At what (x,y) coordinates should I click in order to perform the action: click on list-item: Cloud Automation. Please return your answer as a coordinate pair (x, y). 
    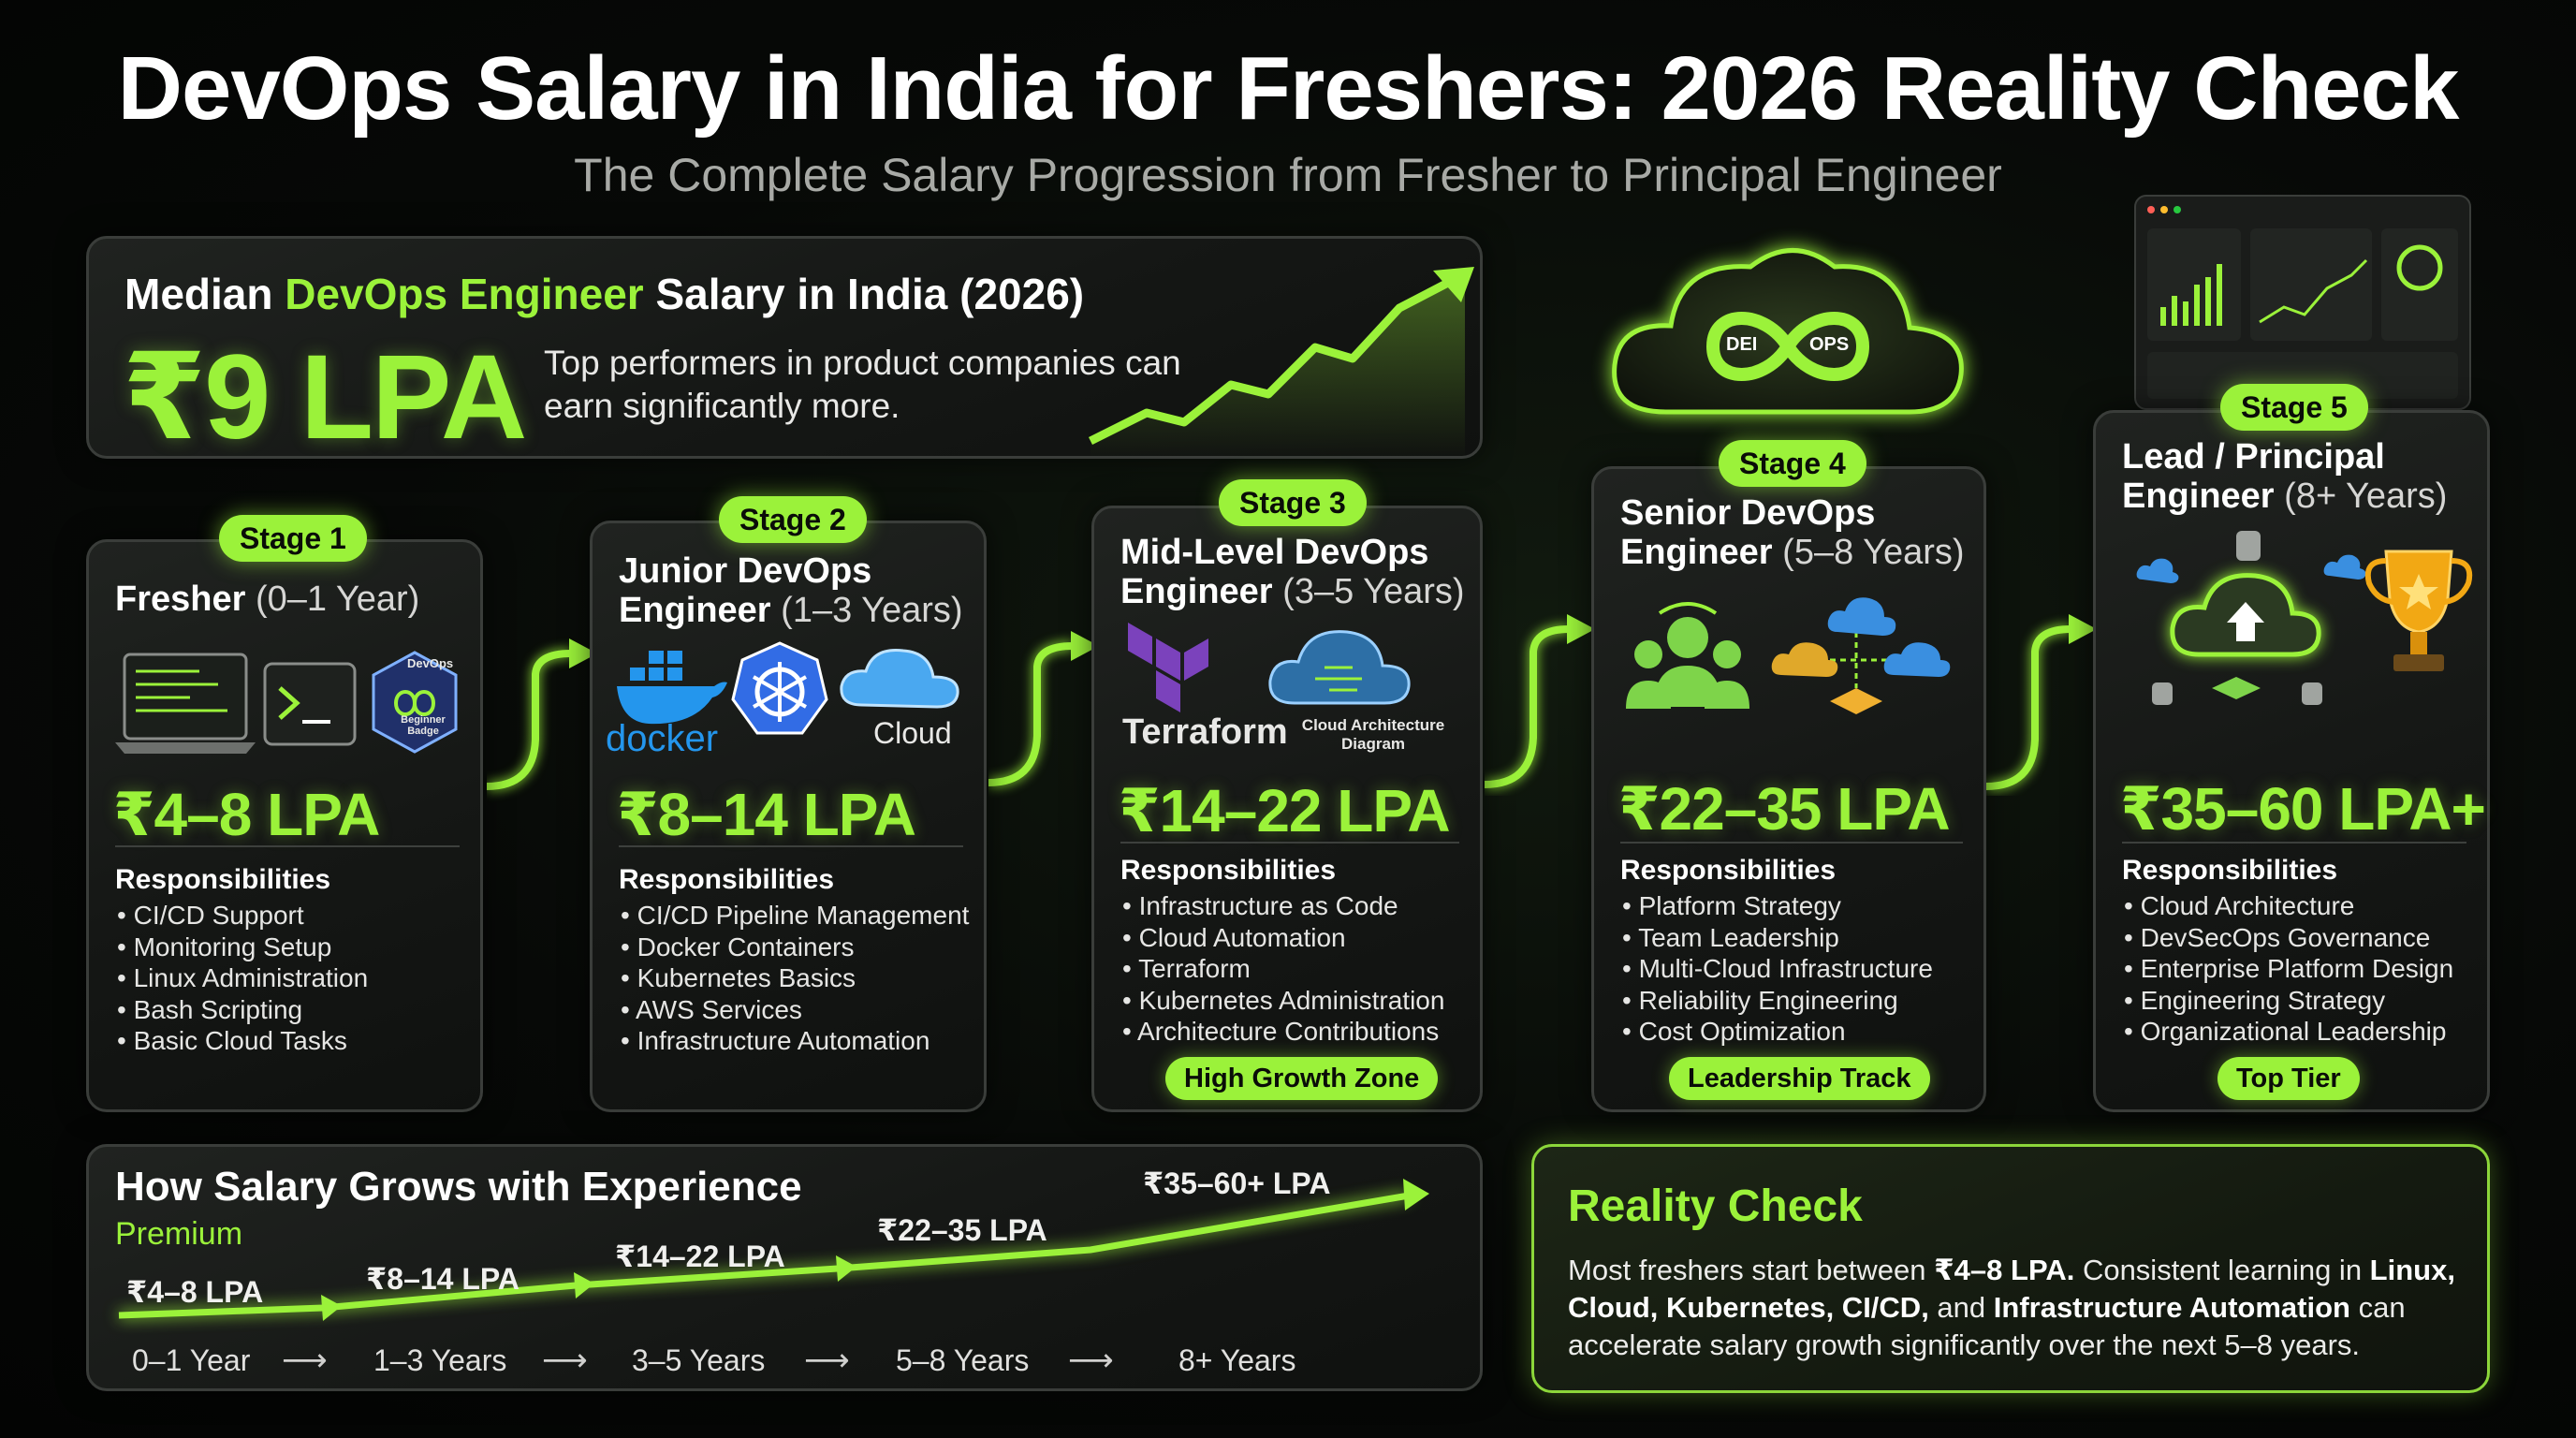
    Looking at the image, I should click on (1283, 938).